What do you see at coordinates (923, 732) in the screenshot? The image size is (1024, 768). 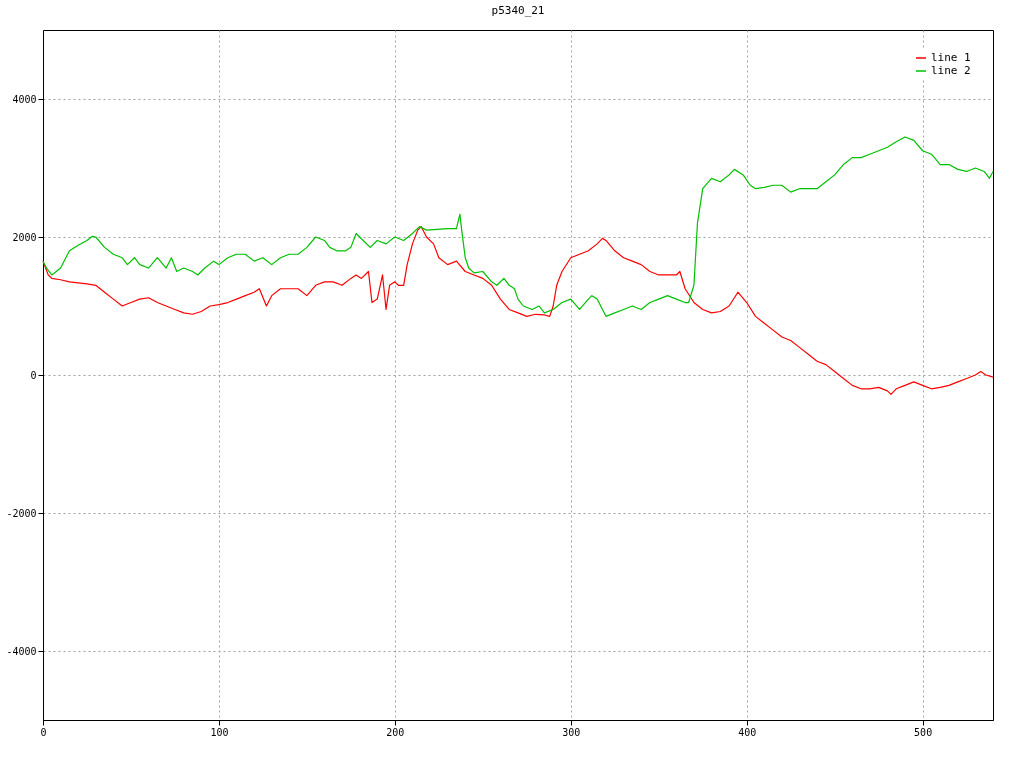 I see `x-tick-label: 500` at bounding box center [923, 732].